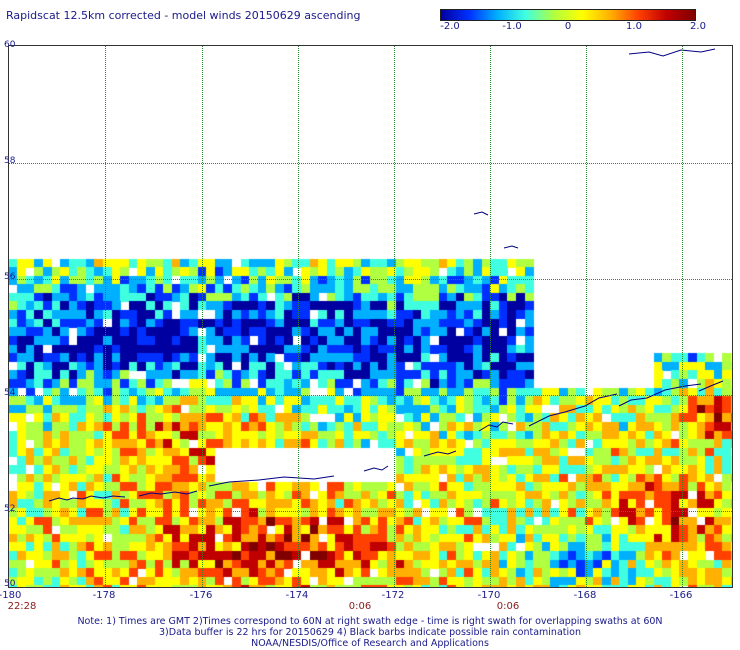  Describe the element at coordinates (450, 26) in the screenshot. I see `colorbar-tick: -2.0` at that location.